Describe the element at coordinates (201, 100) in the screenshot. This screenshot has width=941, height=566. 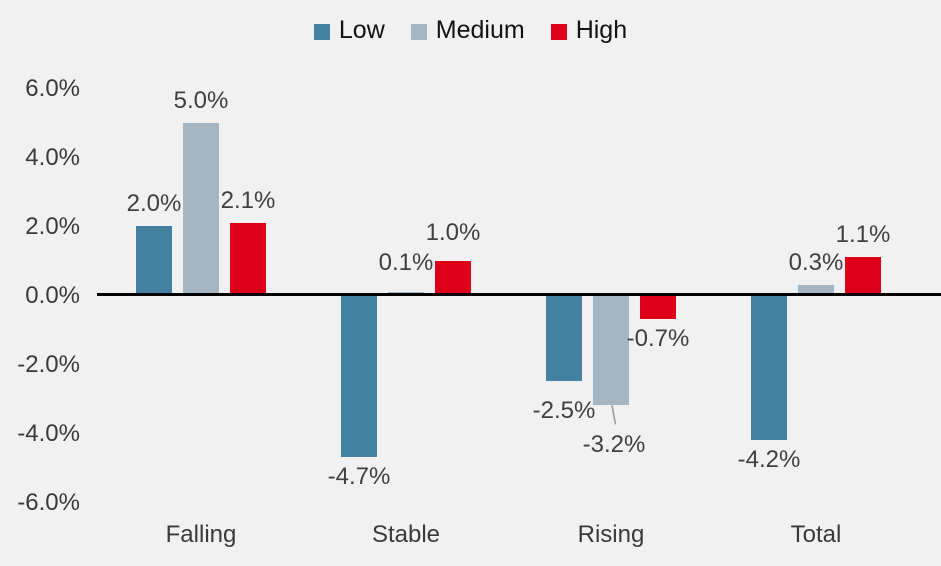
I see `data-label-medium-falling: 5.0%` at that location.